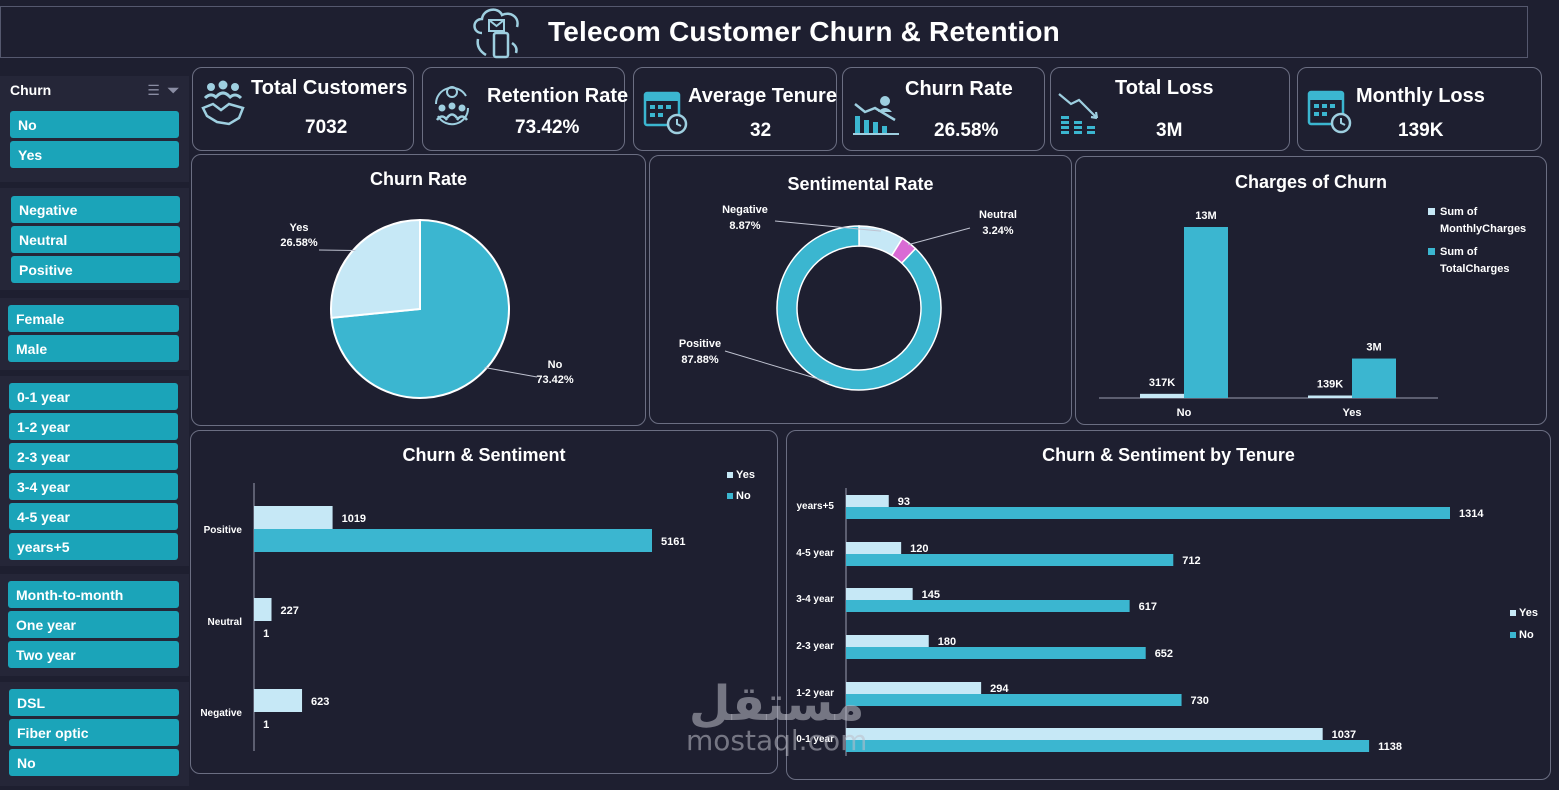  I want to click on kpi-value: 26.58%, so click(966, 130).